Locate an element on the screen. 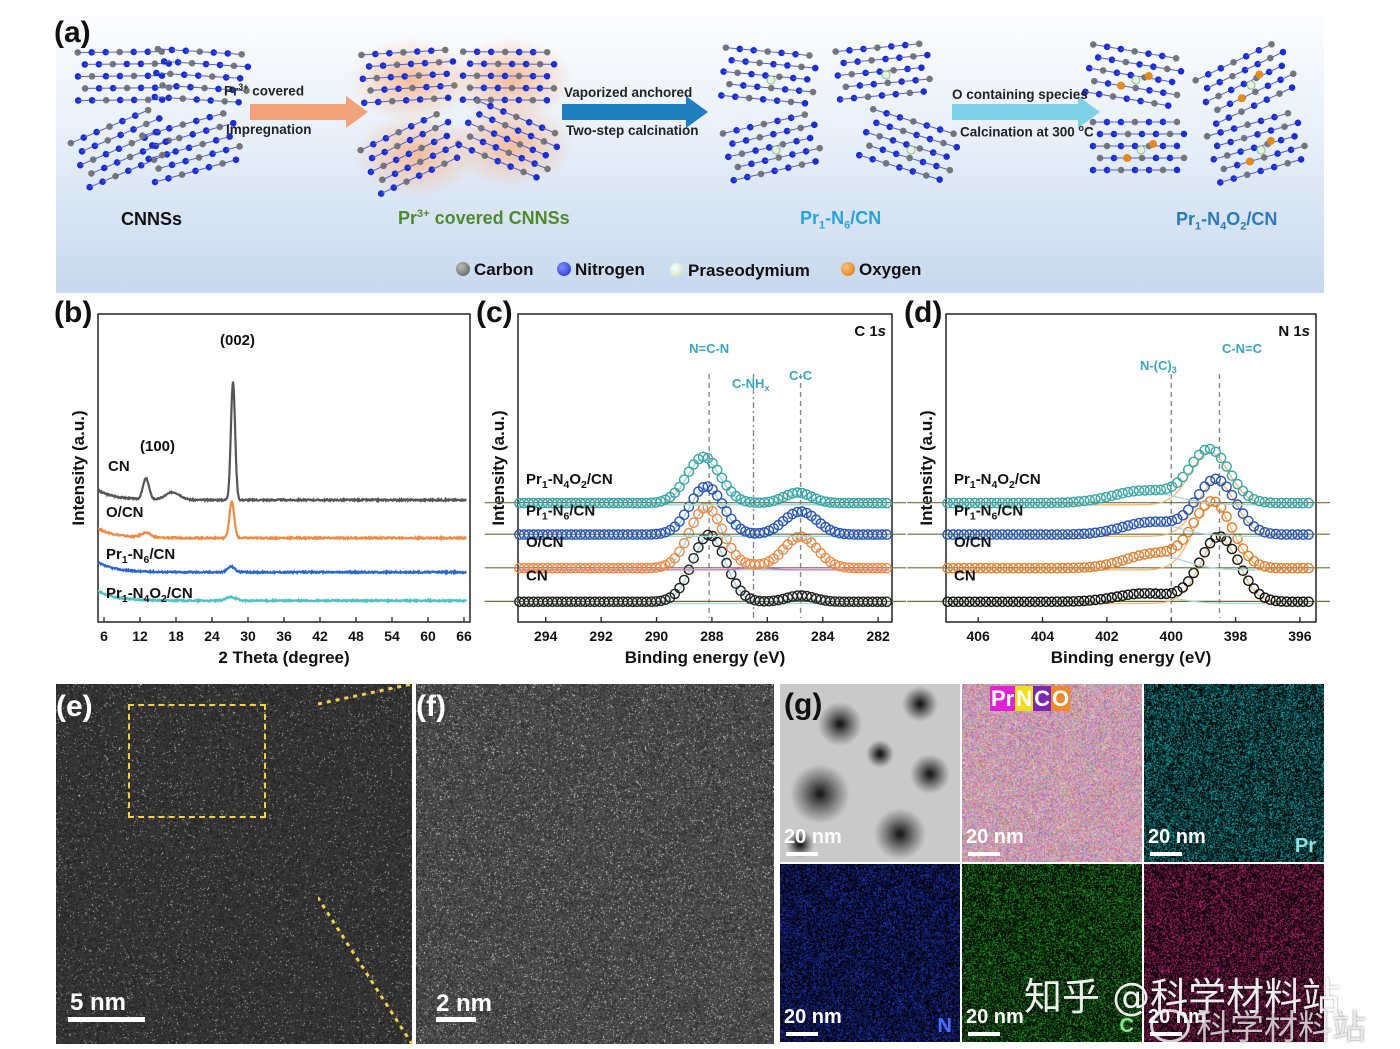 This screenshot has height=1049, width=1400. arrow1-bottom-text: Impregnation is located at coordinates (269, 129).